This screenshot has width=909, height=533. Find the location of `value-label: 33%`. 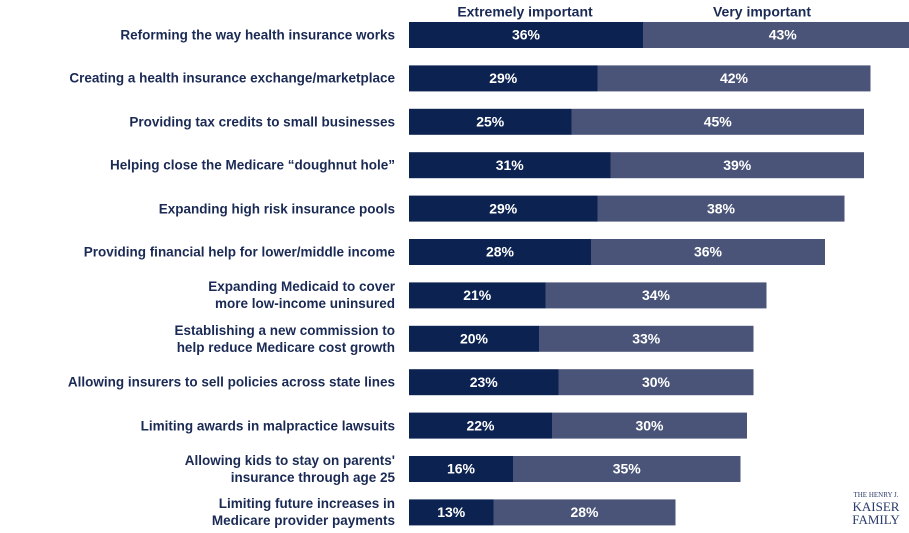

value-label: 33% is located at coordinates (646, 339).